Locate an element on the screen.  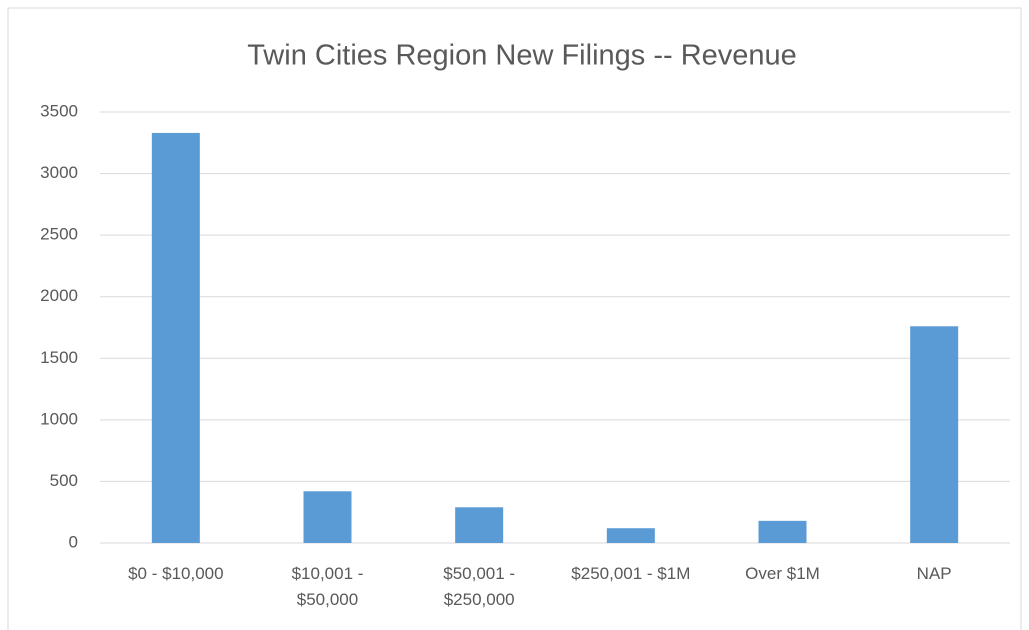
y-tick-label: 2500 is located at coordinates (59, 234).